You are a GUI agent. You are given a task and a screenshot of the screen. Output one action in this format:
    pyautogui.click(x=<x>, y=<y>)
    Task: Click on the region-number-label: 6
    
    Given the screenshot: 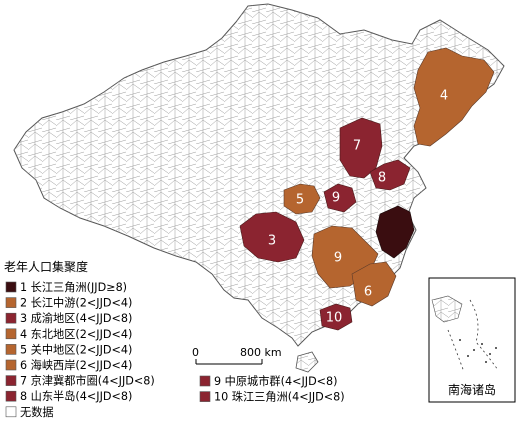 What is the action you would take?
    pyautogui.click(x=368, y=292)
    